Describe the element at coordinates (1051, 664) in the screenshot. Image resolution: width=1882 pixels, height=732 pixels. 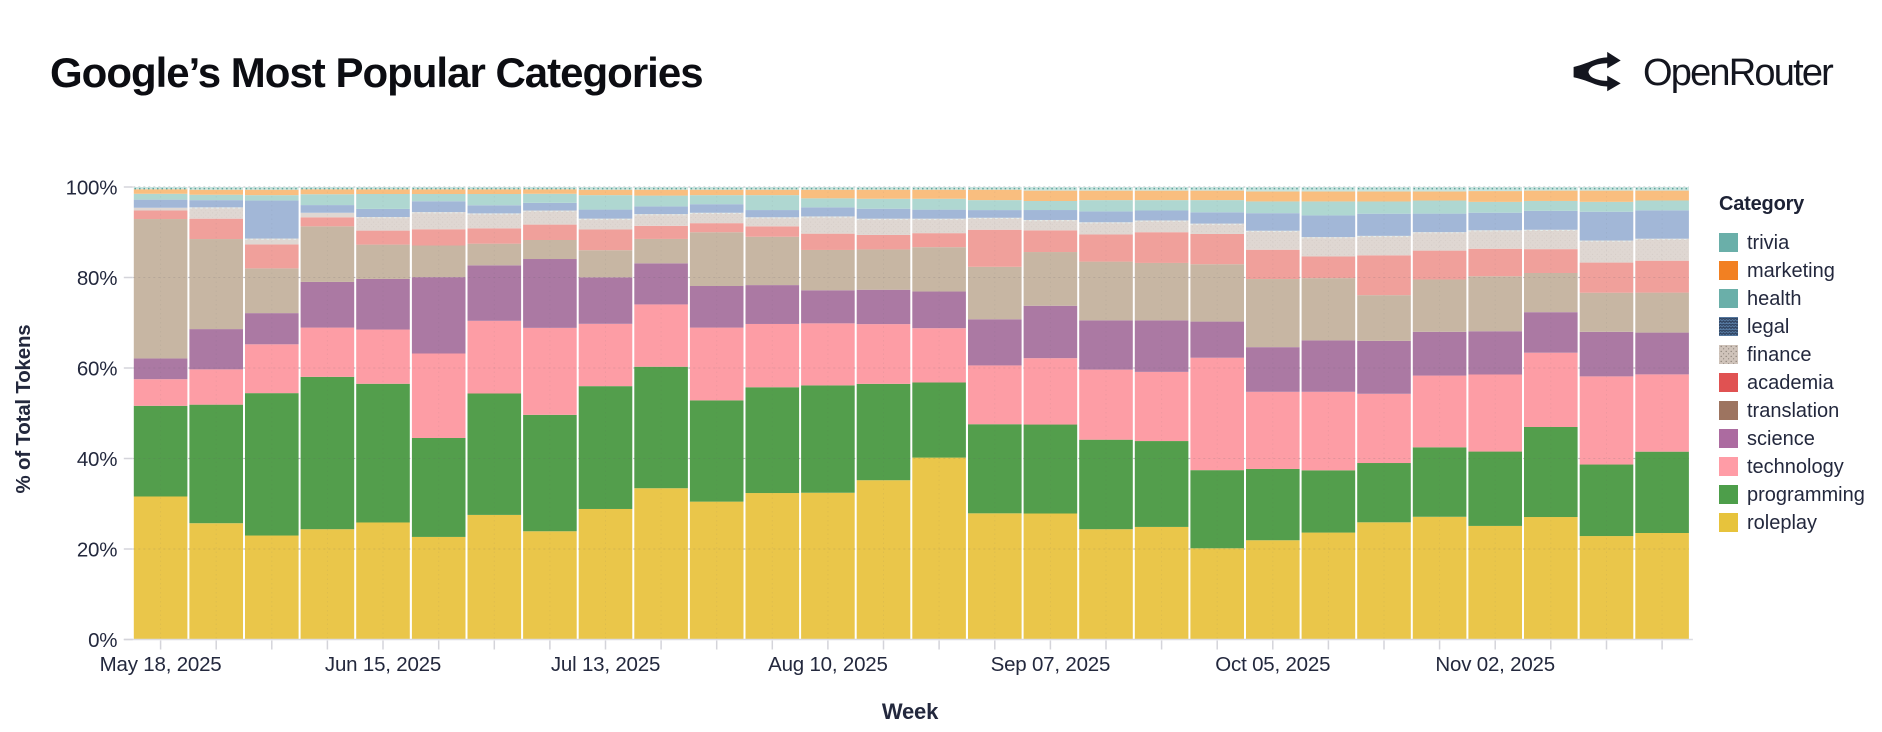
I see `svg-text: Sep 07, 2025` at that location.